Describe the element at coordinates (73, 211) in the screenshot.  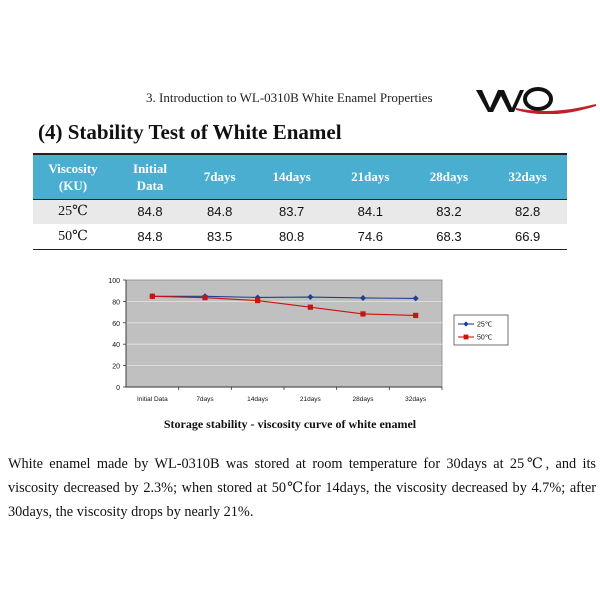
I see `row-label: 25℃` at that location.